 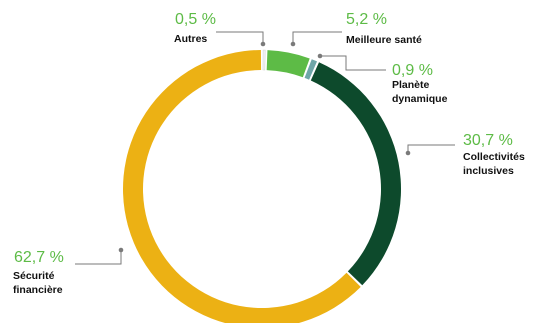 What do you see at coordinates (420, 99) in the screenshot?
I see `slice-label-planete-dynamique-line2: dynamique` at bounding box center [420, 99].